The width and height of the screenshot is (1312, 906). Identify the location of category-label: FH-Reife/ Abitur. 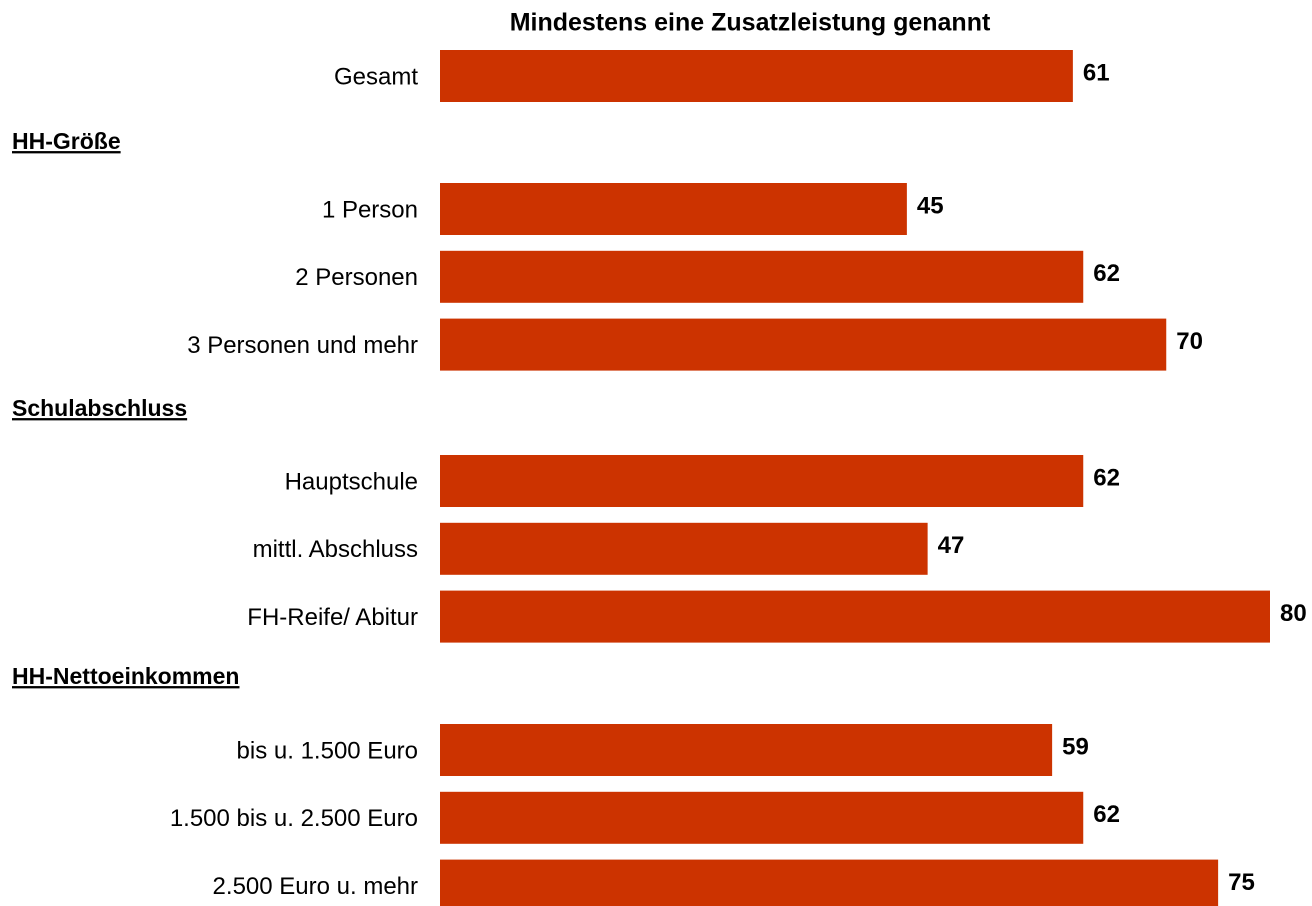
(332, 617).